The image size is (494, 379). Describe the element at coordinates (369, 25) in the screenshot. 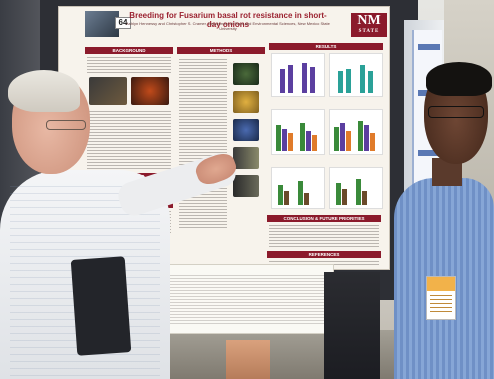

I see `university-logo: NM STATE` at that location.